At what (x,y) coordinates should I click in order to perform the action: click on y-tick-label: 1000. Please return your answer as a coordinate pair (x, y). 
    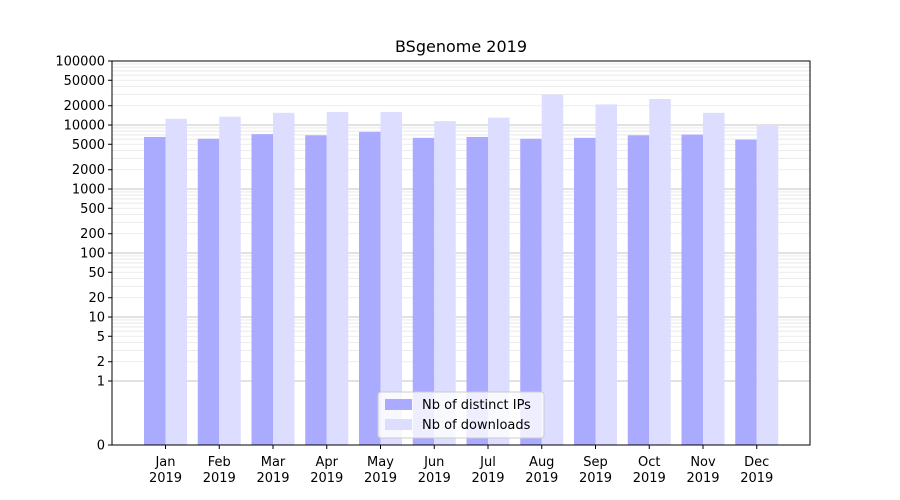
    Looking at the image, I should click on (88, 190).